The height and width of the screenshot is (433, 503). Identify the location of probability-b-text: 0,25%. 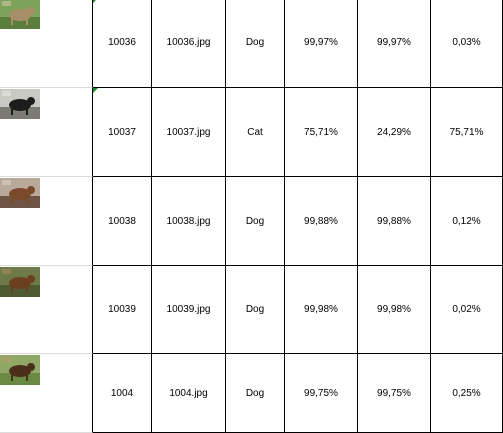
(466, 393).